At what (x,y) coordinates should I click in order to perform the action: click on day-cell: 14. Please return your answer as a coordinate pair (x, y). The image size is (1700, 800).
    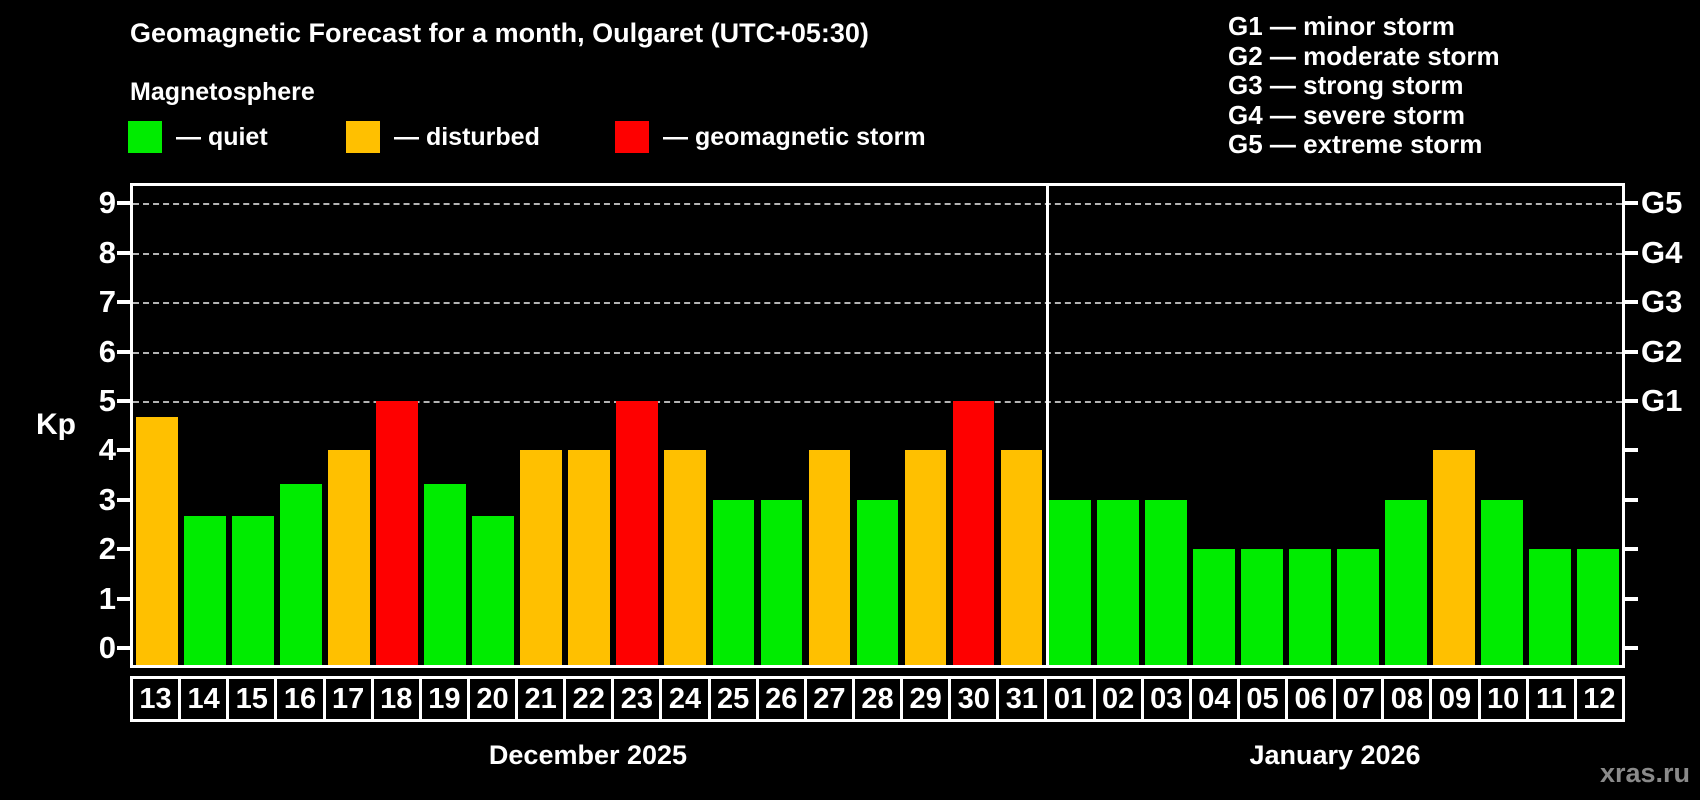
    Looking at the image, I should click on (204, 699).